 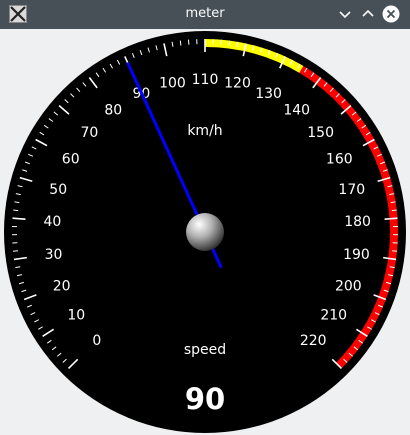 I want to click on title-bar: meter, so click(x=205, y=14).